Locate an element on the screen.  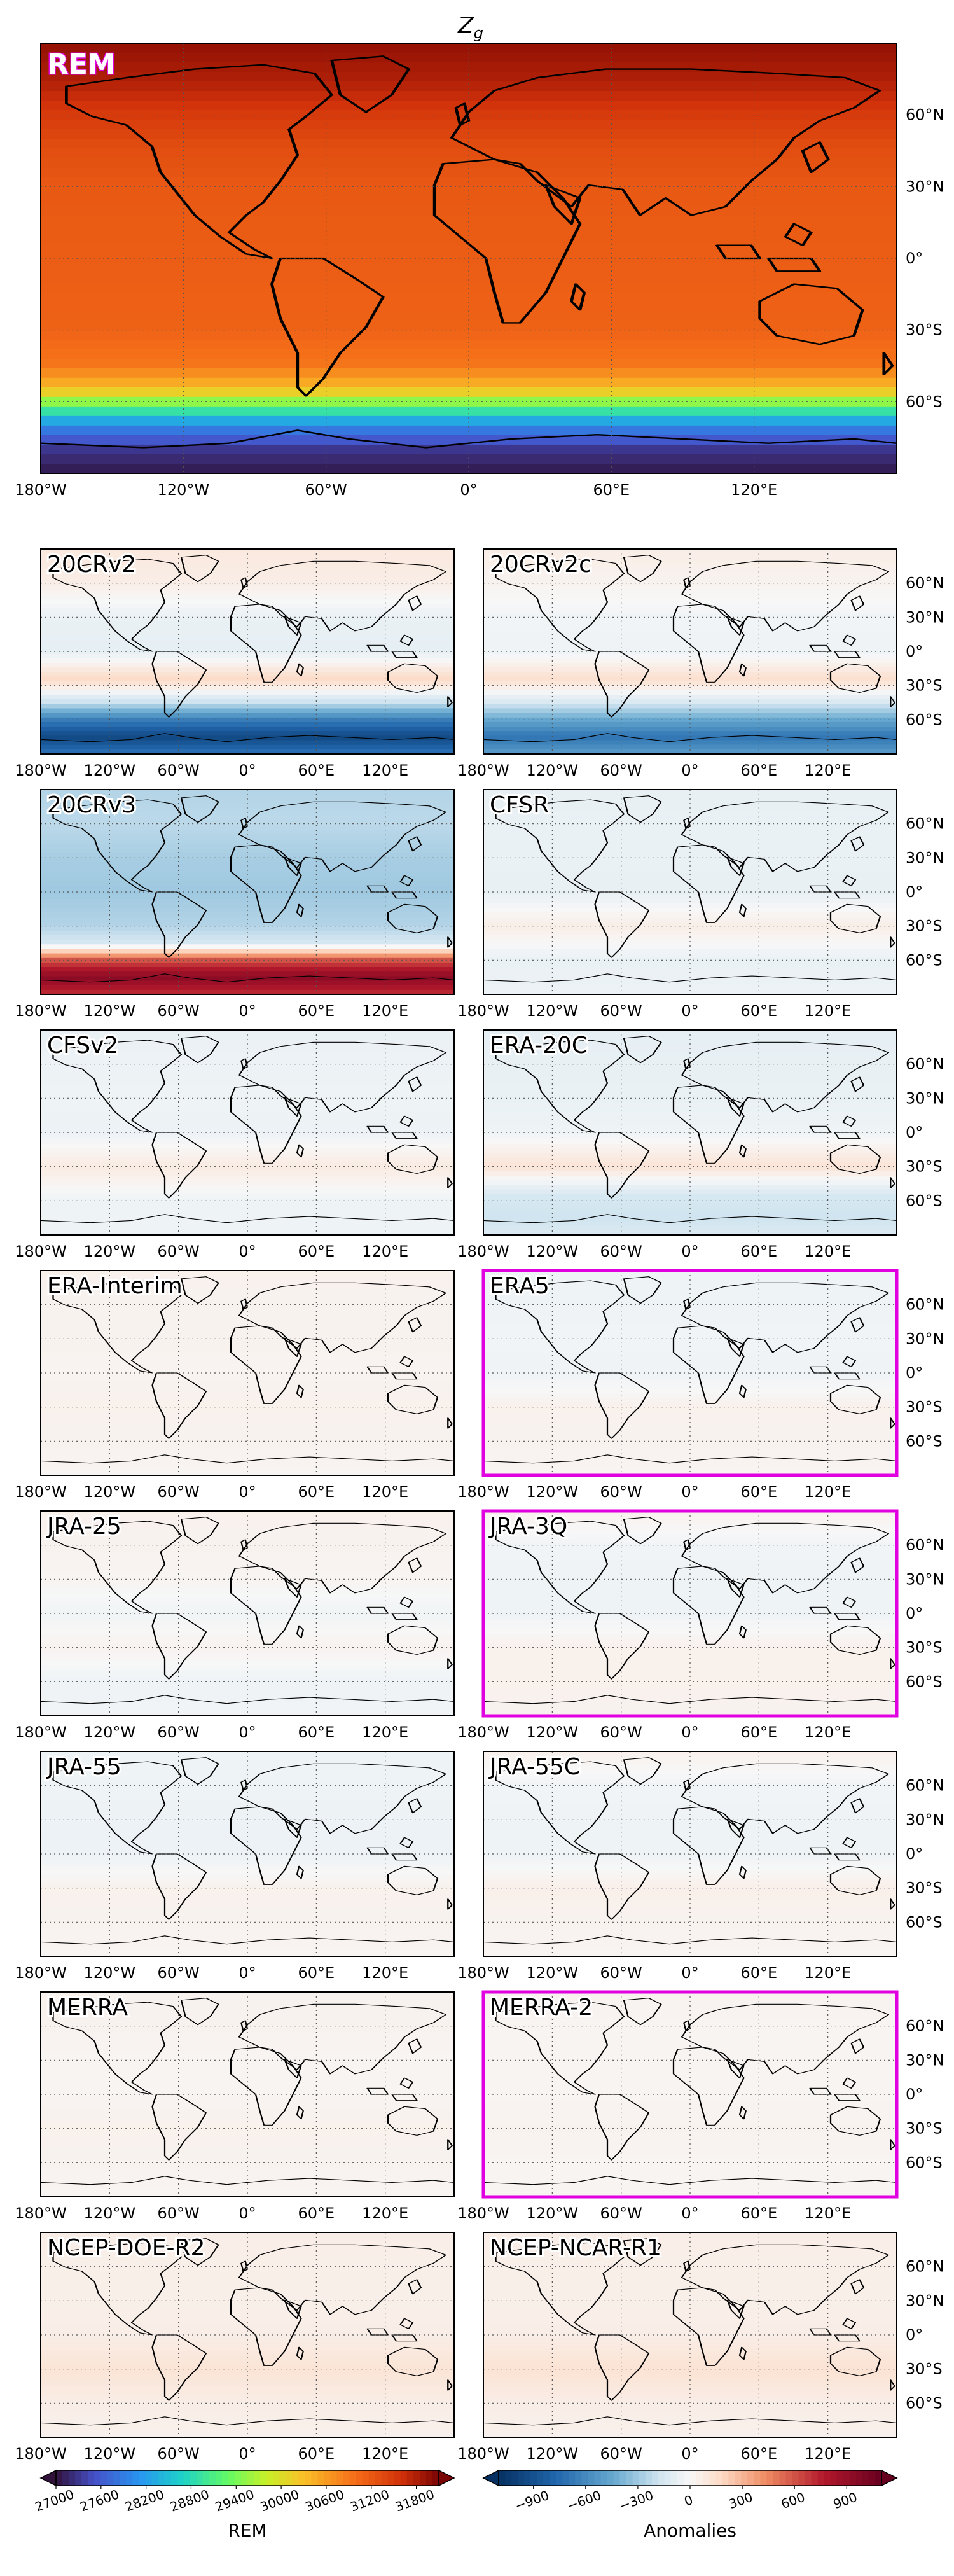
panel-merra-field is located at coordinates (248, 2094).